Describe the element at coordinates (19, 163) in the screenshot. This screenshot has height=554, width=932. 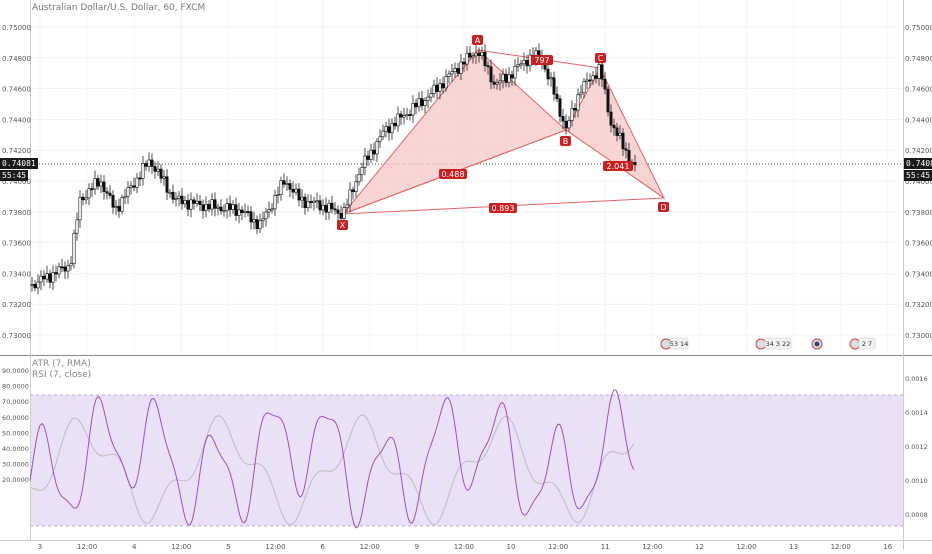
I see `last-price-tag-left: 0.74081` at that location.